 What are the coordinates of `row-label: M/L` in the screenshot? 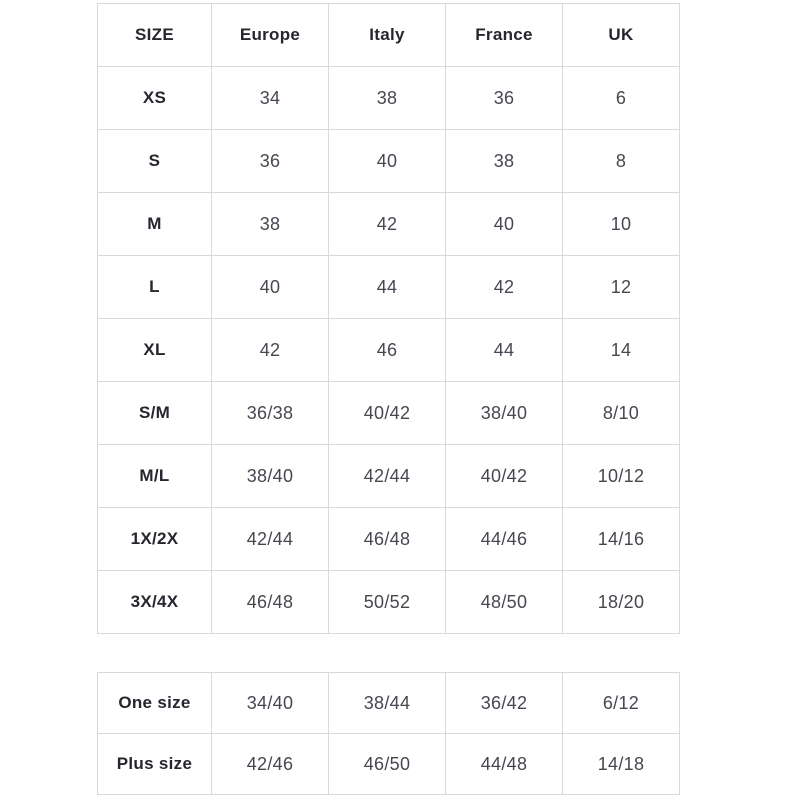 It's located at (154, 476).